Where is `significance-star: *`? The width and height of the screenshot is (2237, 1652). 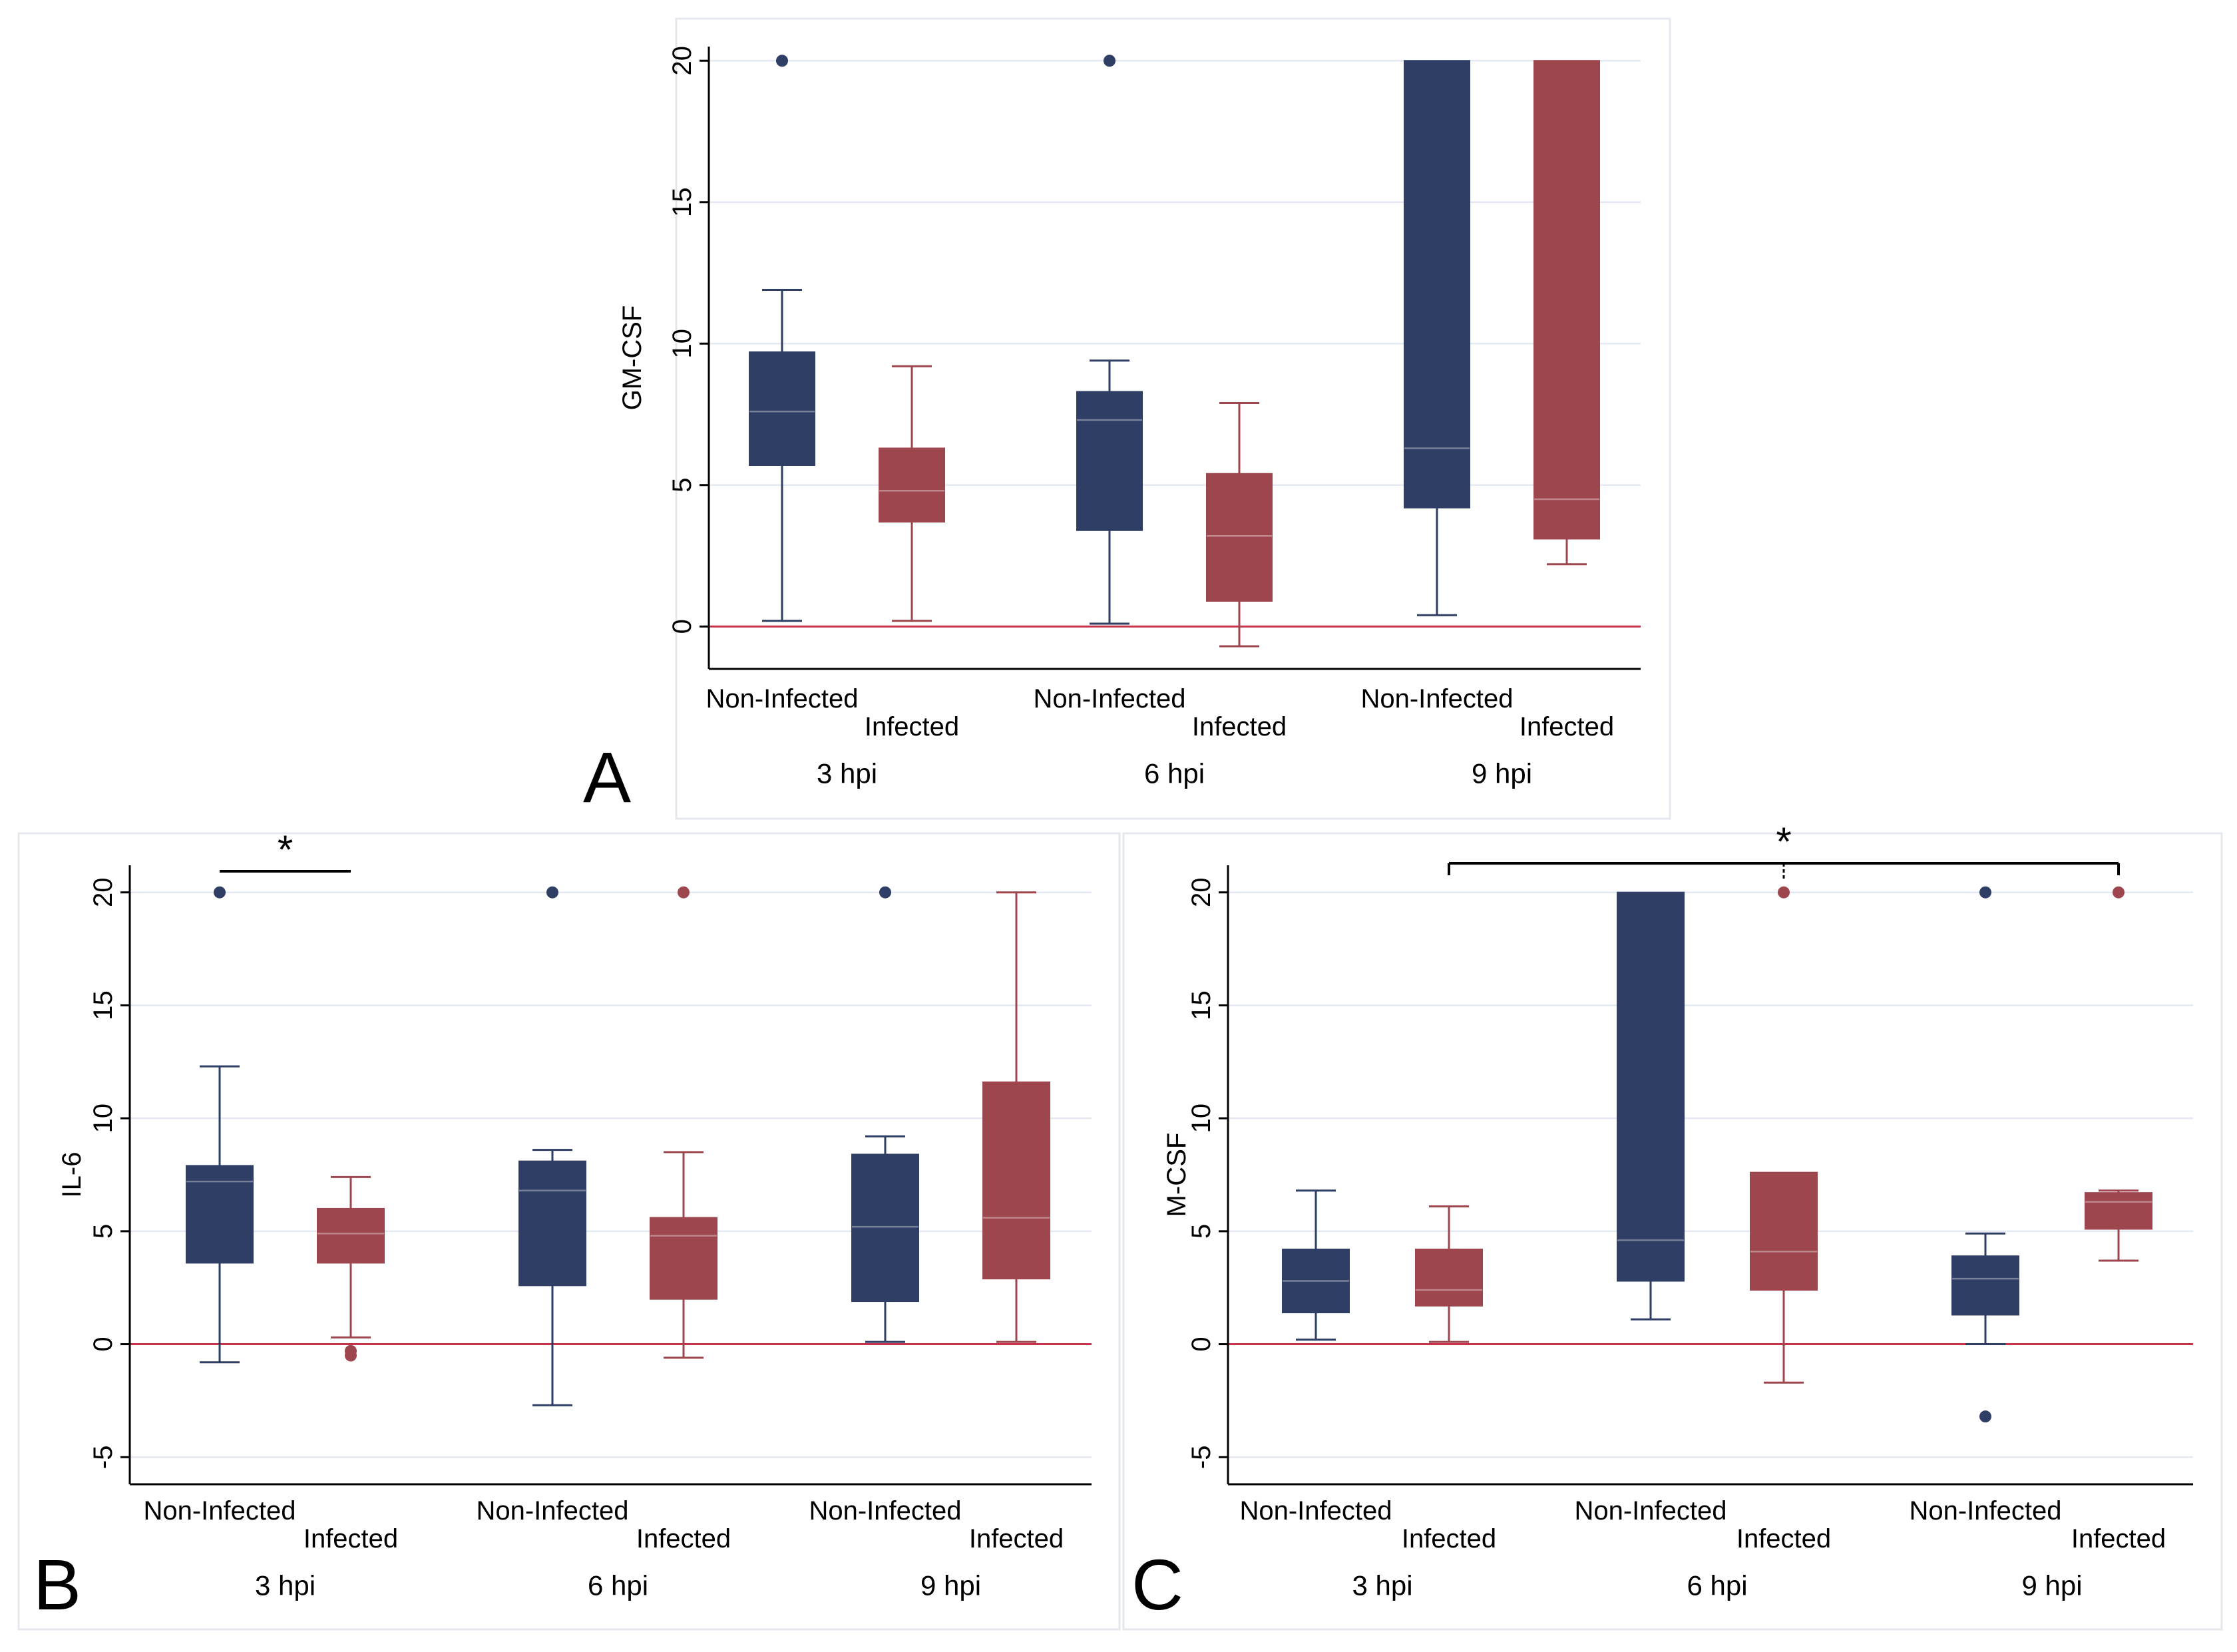 significance-star: * is located at coordinates (1783, 841).